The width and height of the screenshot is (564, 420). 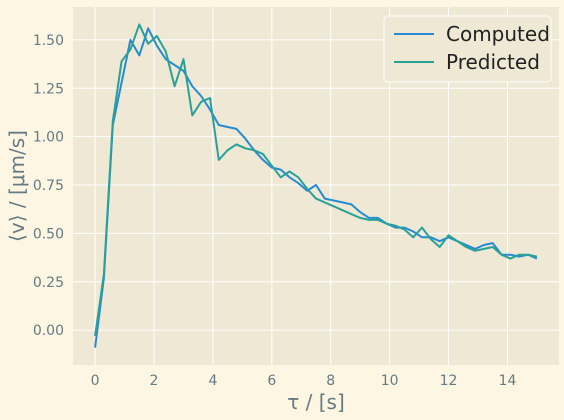 I want to click on x-tick-label: 14, so click(x=508, y=381).